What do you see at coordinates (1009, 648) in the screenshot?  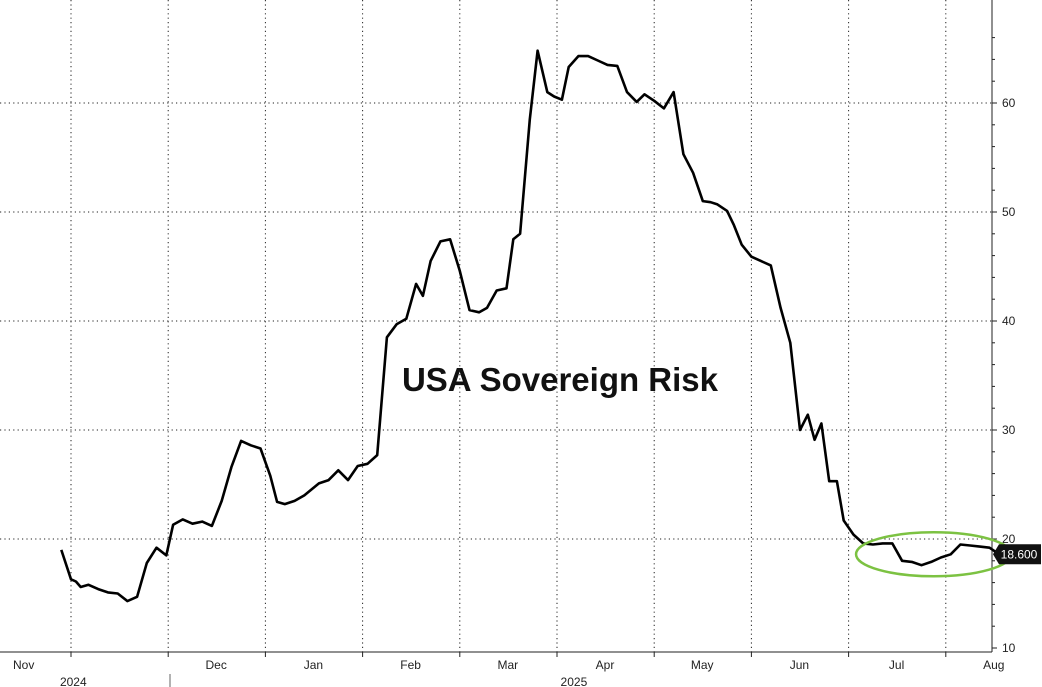 I see `y-tick-label-10: 10` at bounding box center [1009, 648].